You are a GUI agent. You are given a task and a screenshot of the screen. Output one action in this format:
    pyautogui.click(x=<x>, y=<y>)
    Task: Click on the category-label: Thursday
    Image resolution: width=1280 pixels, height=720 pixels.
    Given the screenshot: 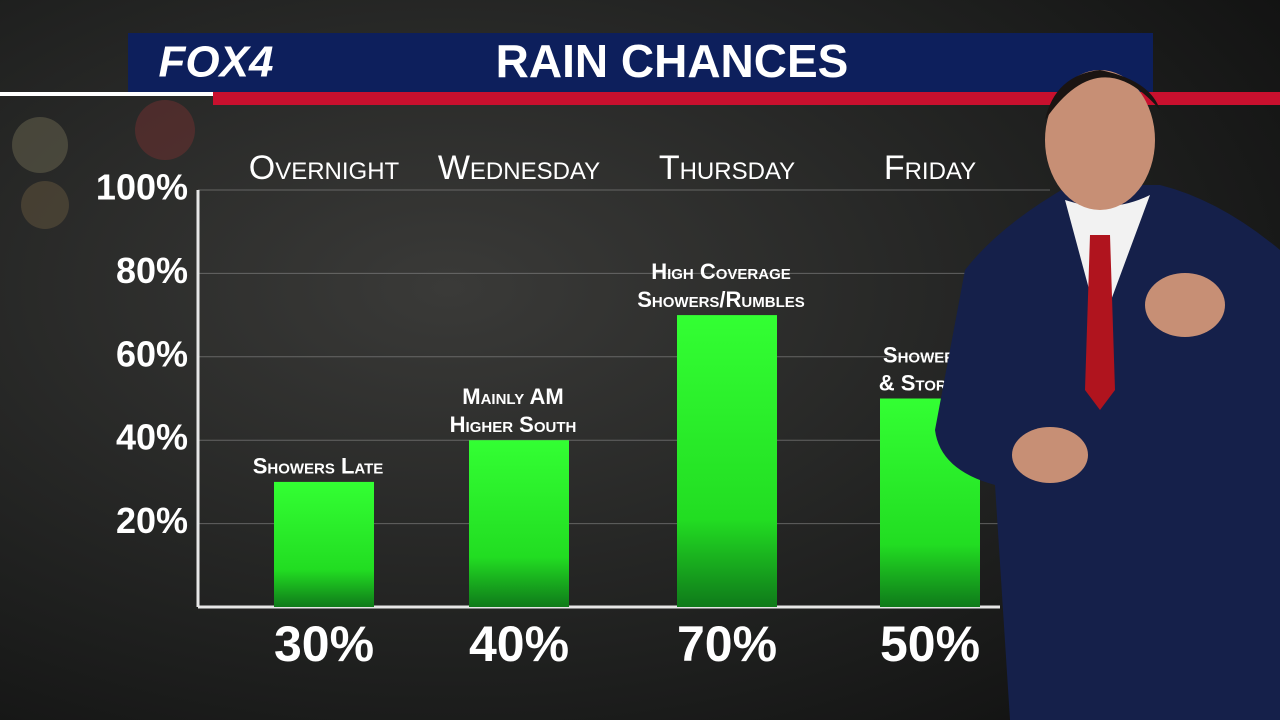 What is the action you would take?
    pyautogui.click(x=727, y=168)
    